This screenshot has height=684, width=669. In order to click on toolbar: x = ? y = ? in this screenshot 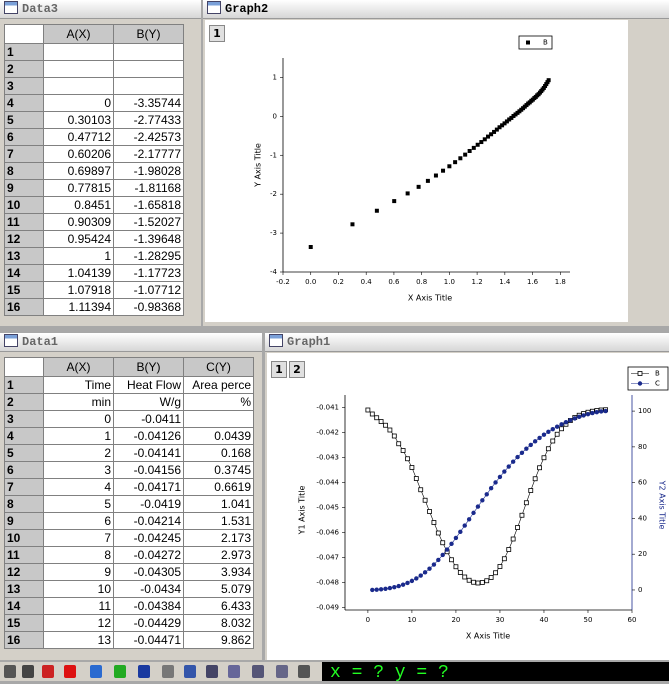, I will do `click(334, 672)`.